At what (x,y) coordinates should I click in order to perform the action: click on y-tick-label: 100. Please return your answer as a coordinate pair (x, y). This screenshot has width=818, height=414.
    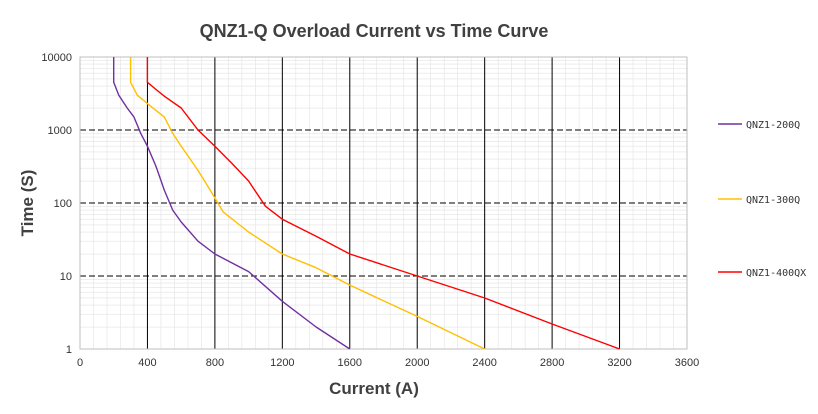
    Looking at the image, I should click on (63, 204).